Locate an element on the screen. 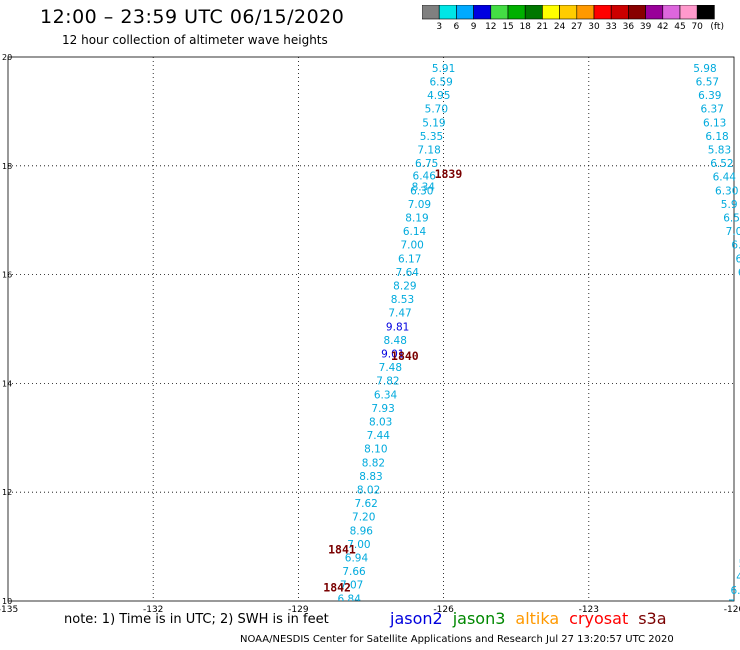  colorbar-unit: (ft) is located at coordinates (717, 27).